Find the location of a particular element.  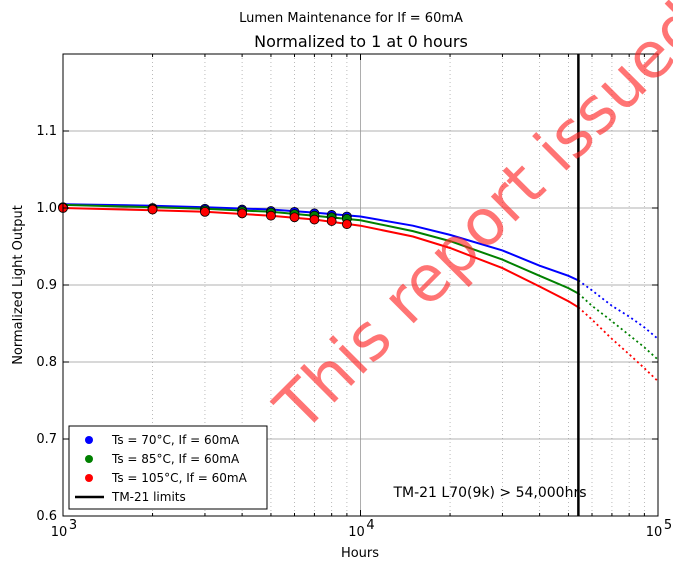

x-tick-label-exponent: 5 is located at coordinates (668, 525).